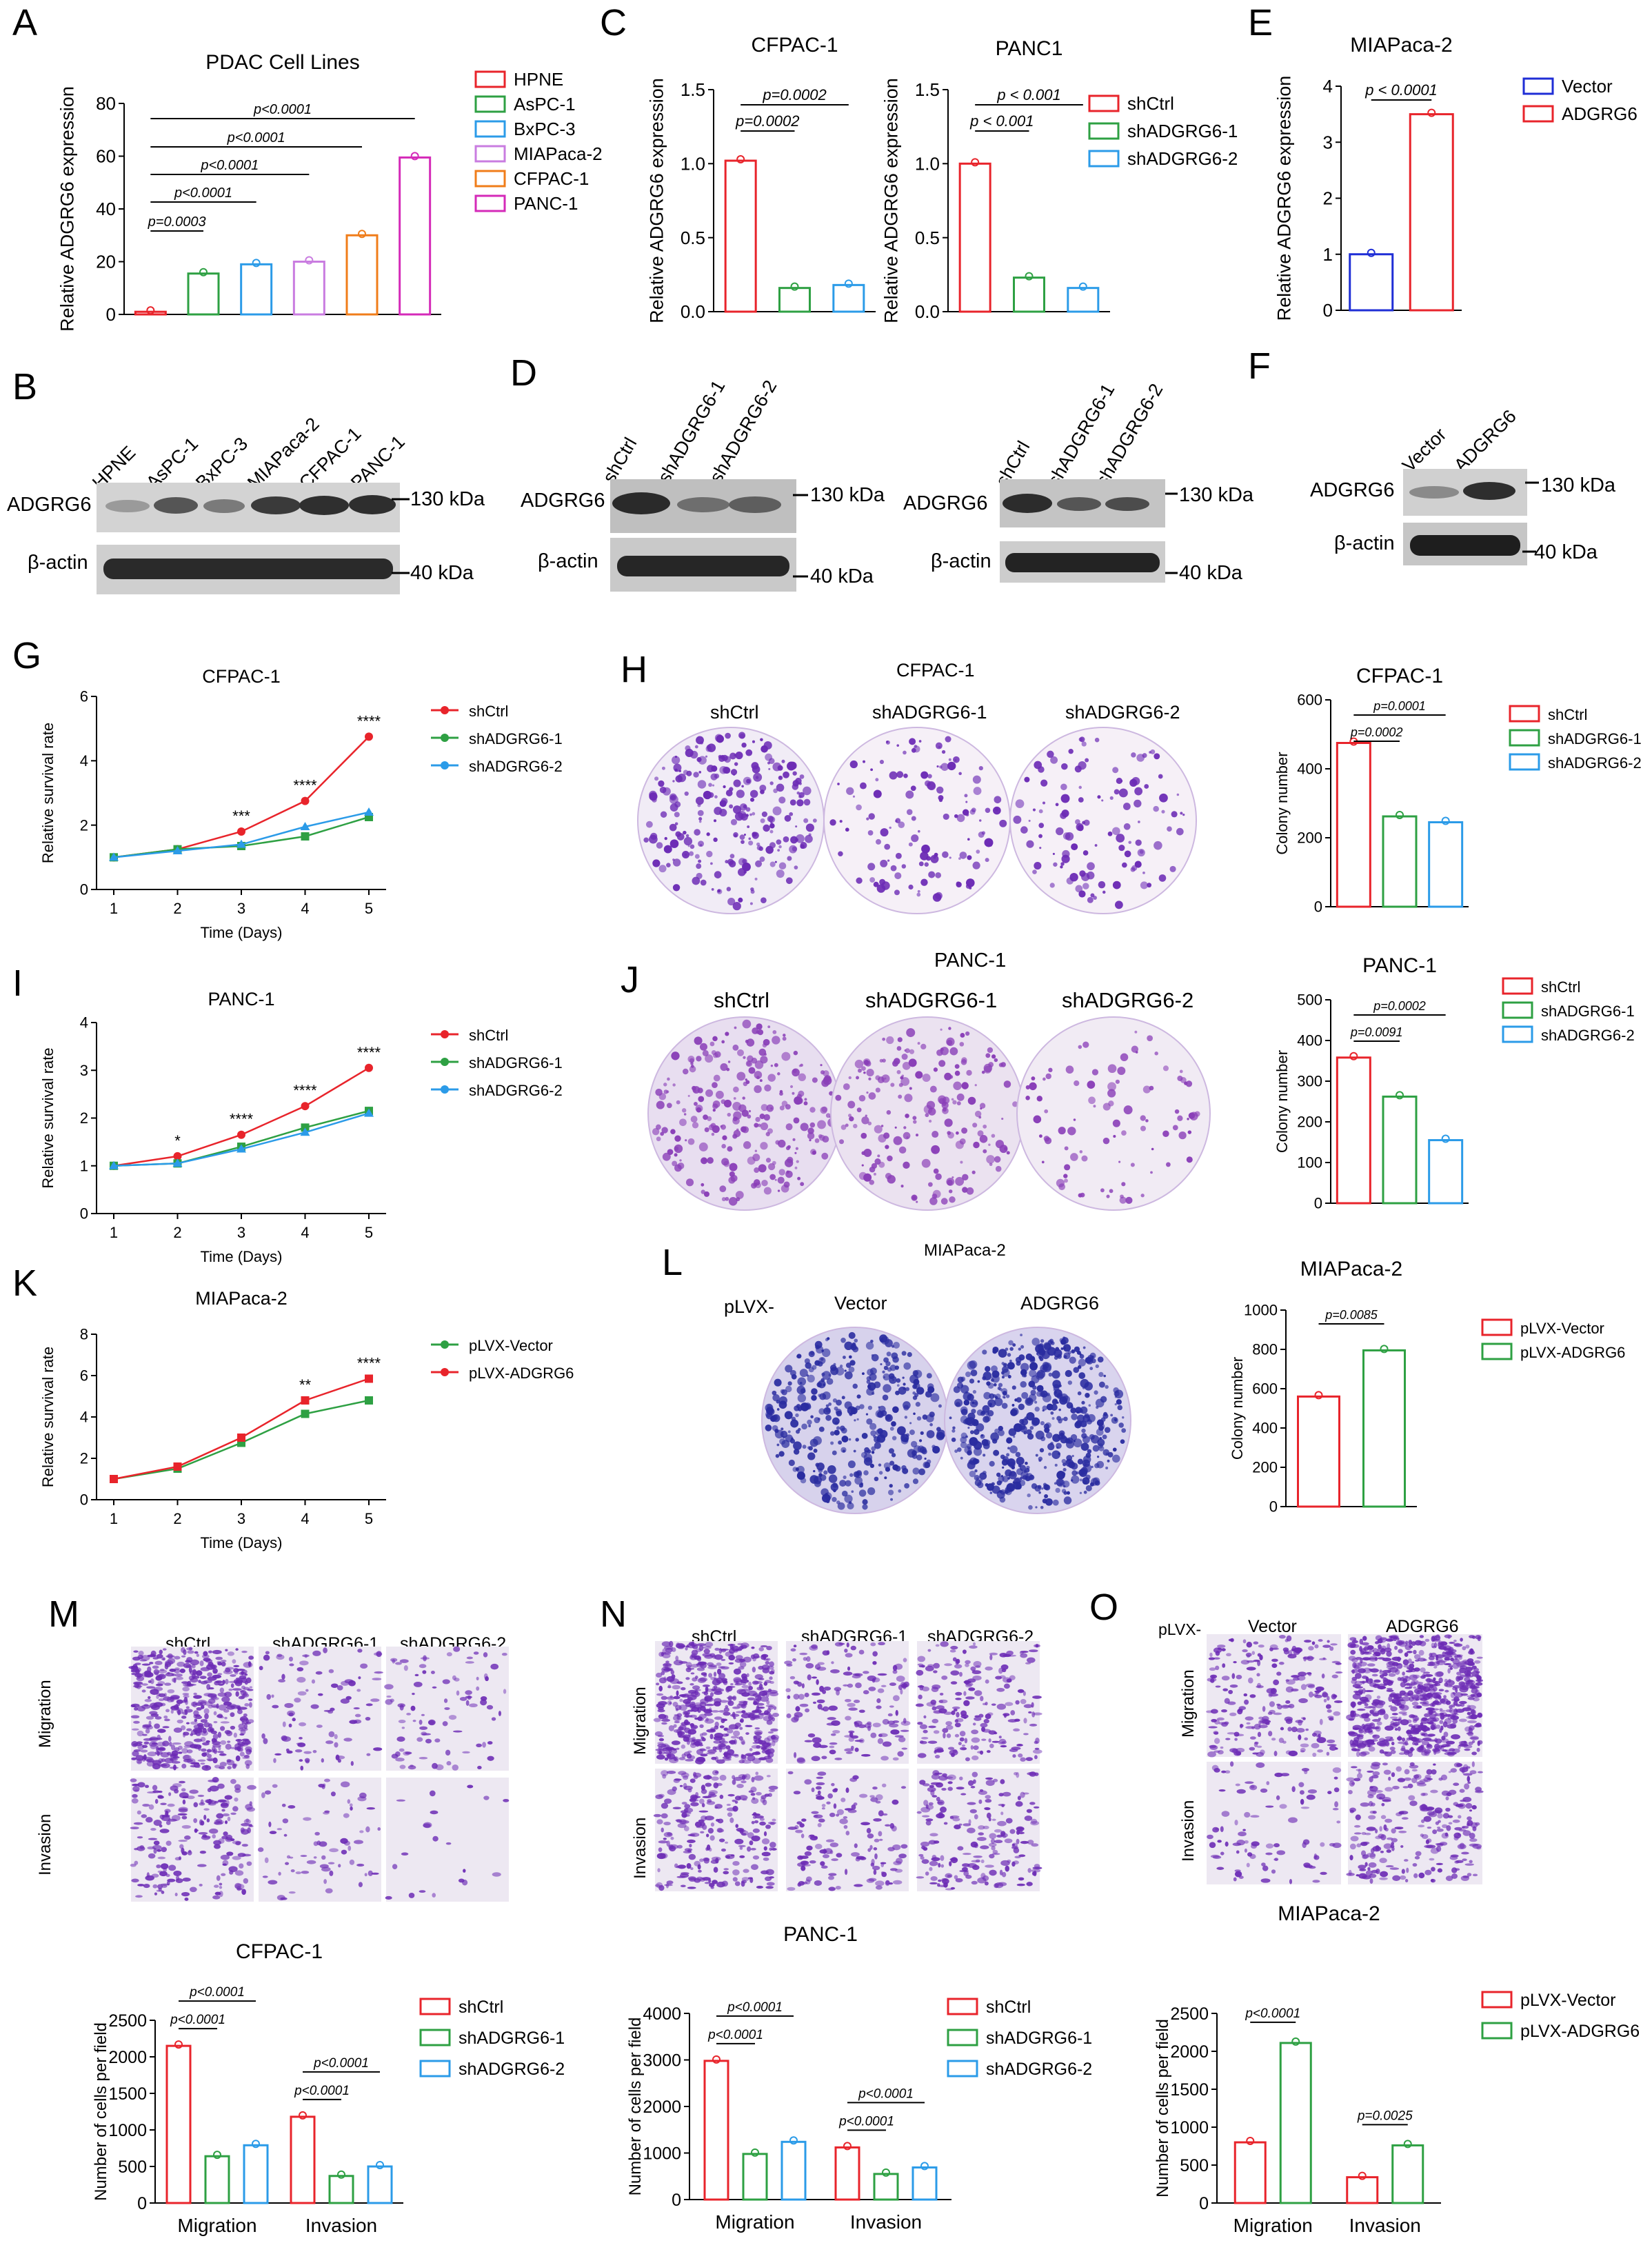 The height and width of the screenshot is (2243, 1652). Describe the element at coordinates (1587, 86) in the screenshot. I see `legend-label: Vector` at that location.